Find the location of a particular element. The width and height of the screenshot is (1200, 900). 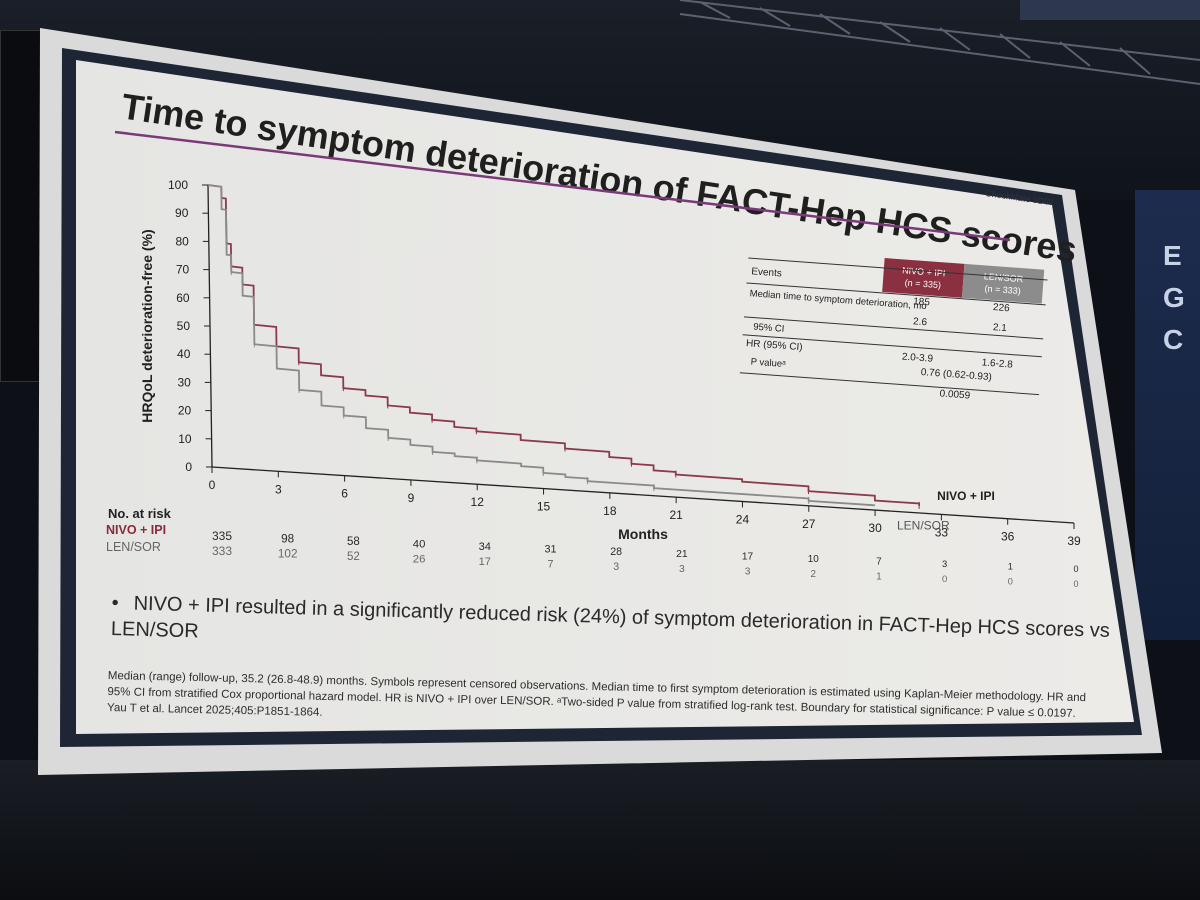

risk-value-nivo: 3 is located at coordinates (944, 564).